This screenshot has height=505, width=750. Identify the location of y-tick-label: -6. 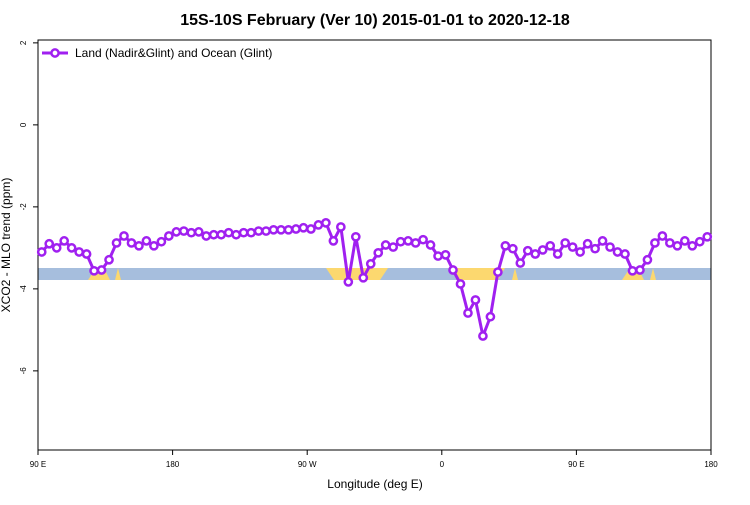
(23, 371).